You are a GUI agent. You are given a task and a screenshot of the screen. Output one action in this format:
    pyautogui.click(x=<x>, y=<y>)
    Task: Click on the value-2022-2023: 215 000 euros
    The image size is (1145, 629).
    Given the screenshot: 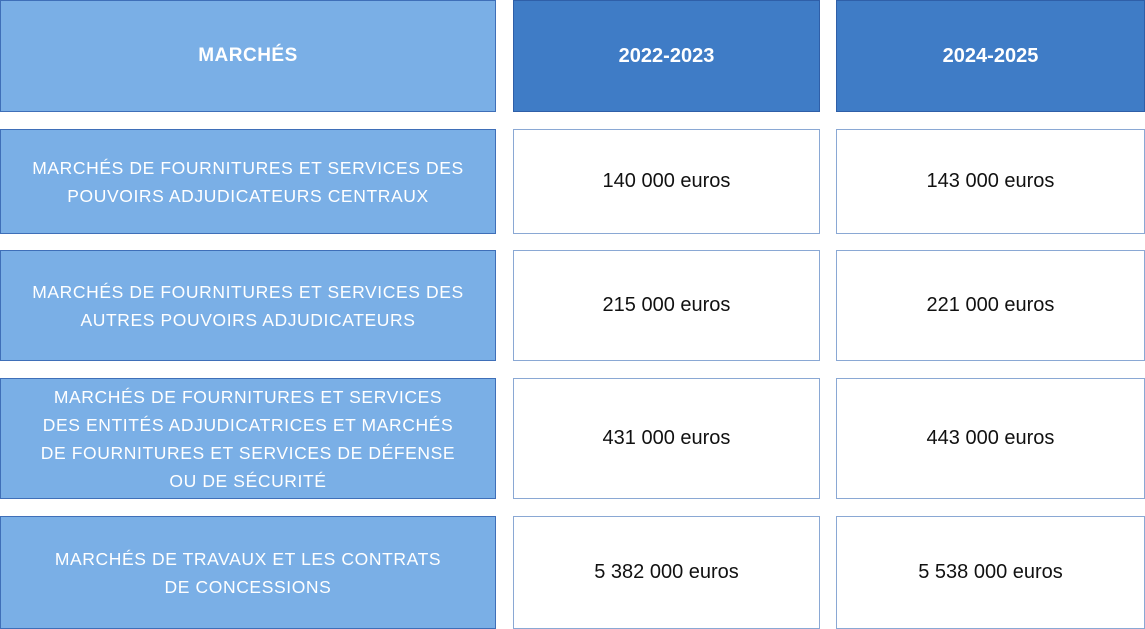 What is the action you would take?
    pyautogui.click(x=666, y=305)
    